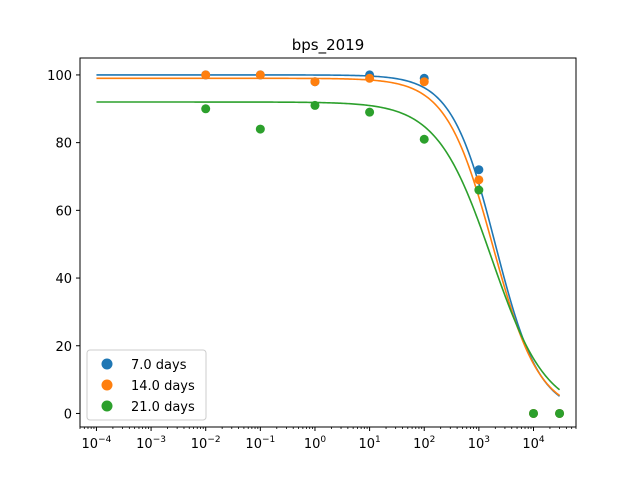 The width and height of the screenshot is (640, 480). I want to click on x-tick-label: 10³, so click(479, 443).